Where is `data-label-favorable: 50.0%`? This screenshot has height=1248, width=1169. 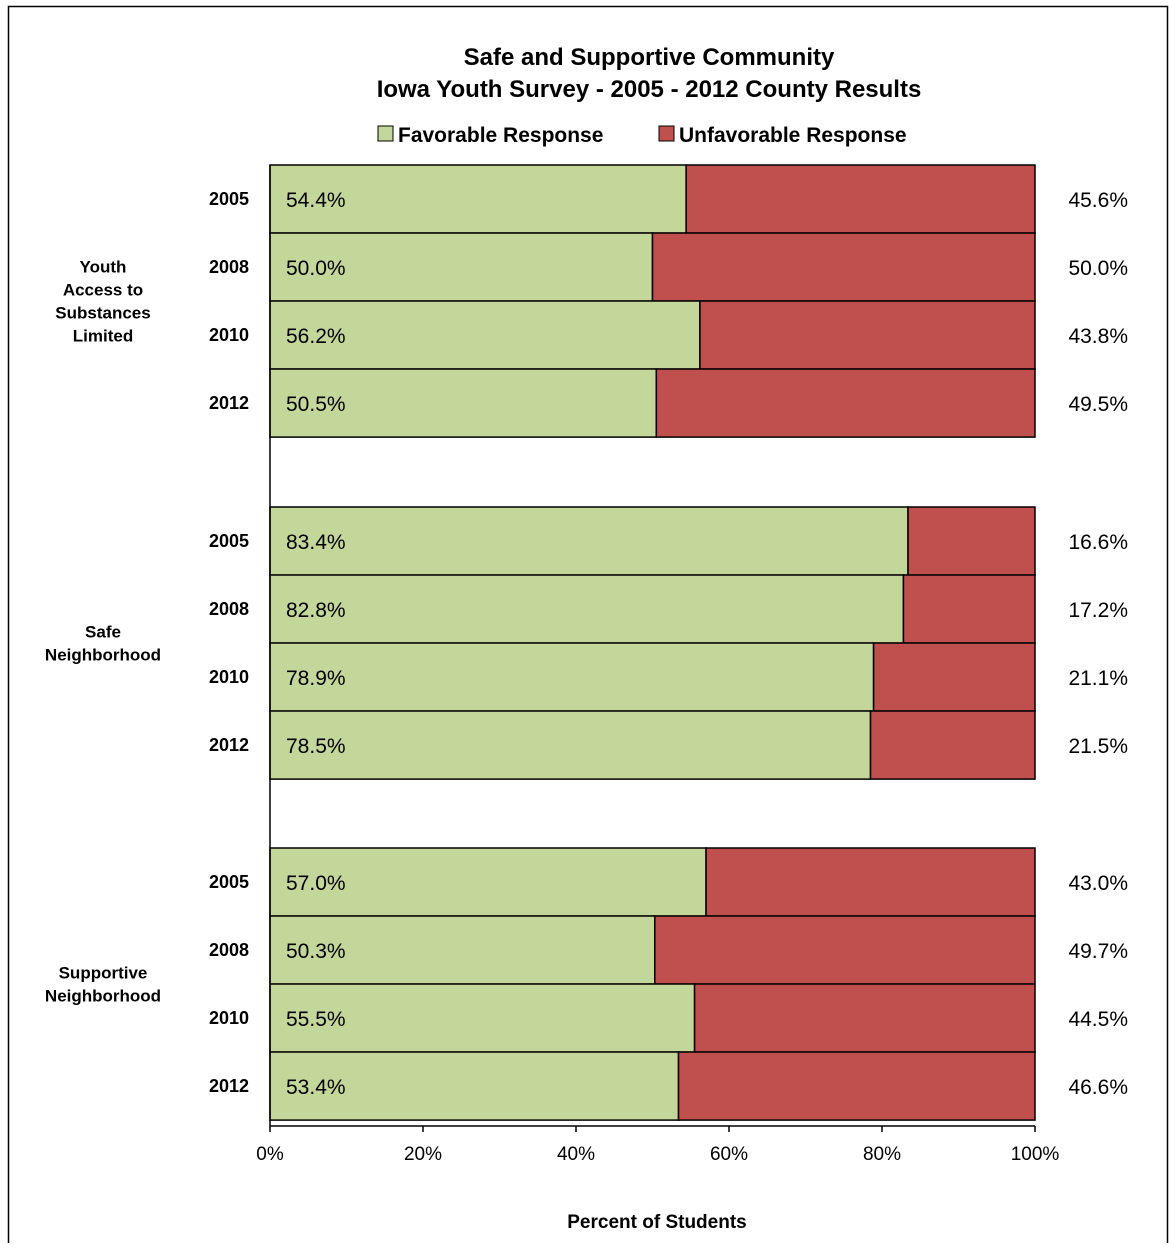
data-label-favorable: 50.0% is located at coordinates (316, 268).